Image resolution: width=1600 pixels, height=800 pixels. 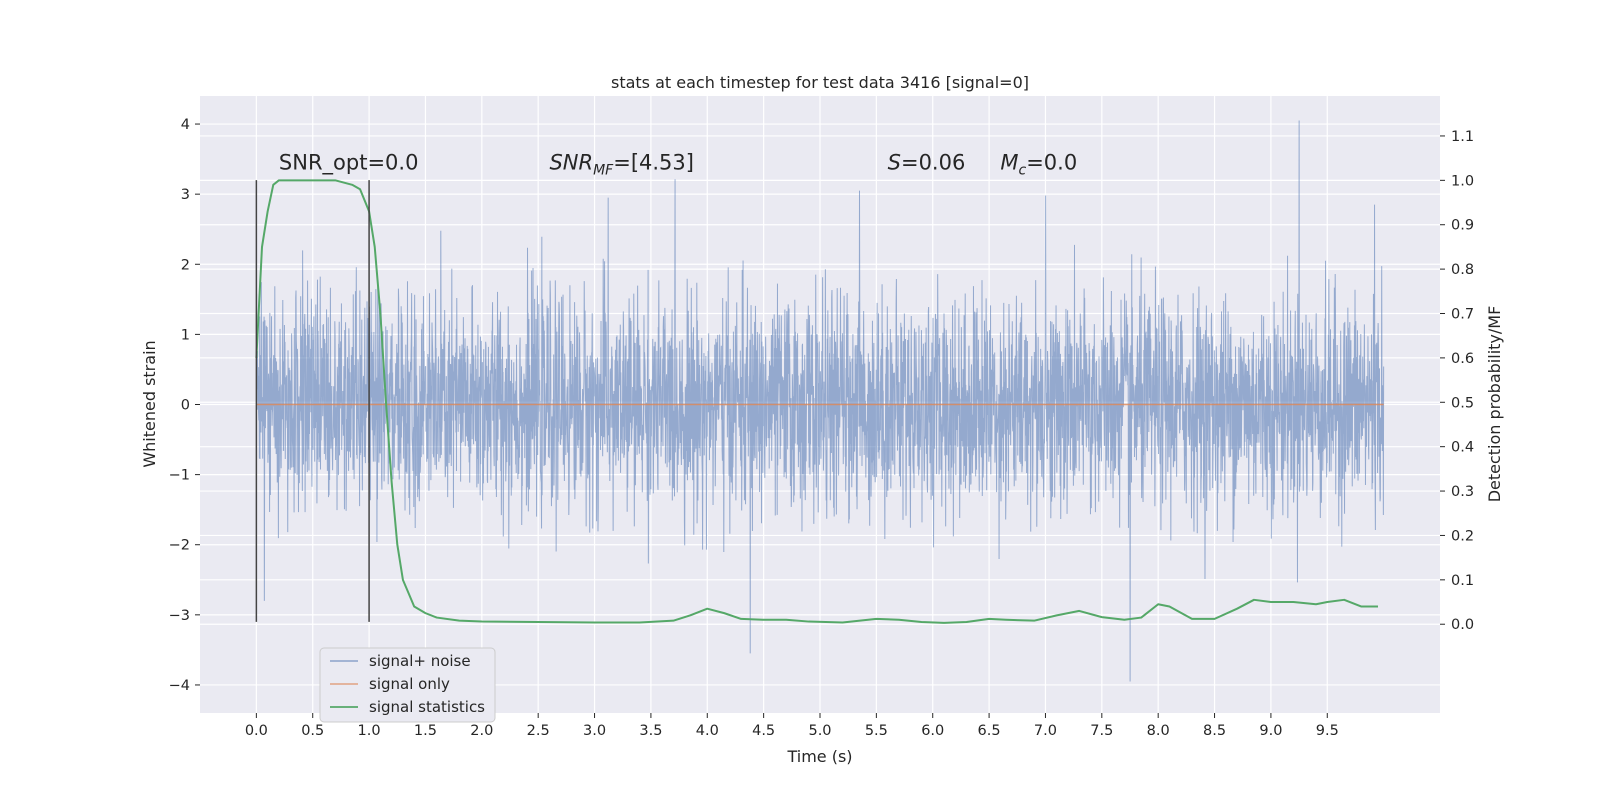 What do you see at coordinates (932, 731) in the screenshot?
I see `x-tick-label-12: 6.0` at bounding box center [932, 731].